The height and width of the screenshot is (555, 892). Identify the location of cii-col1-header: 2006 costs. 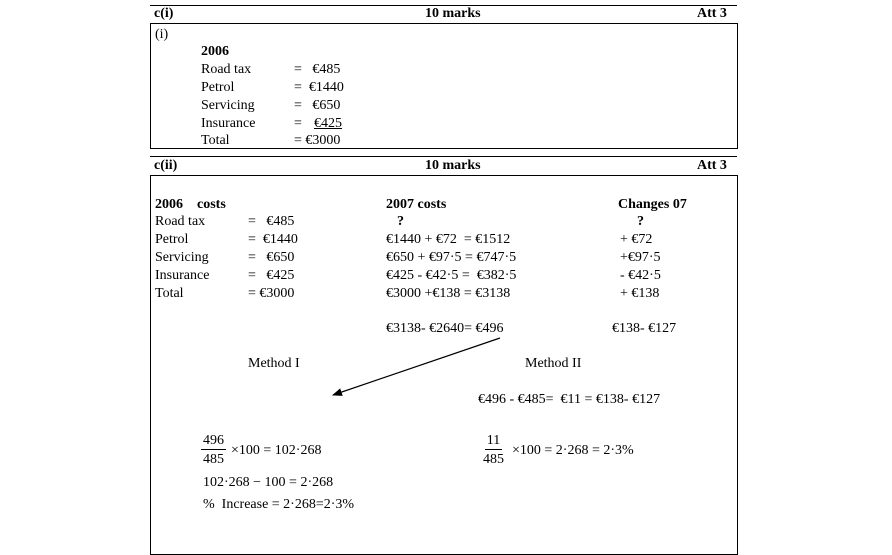
(190, 204).